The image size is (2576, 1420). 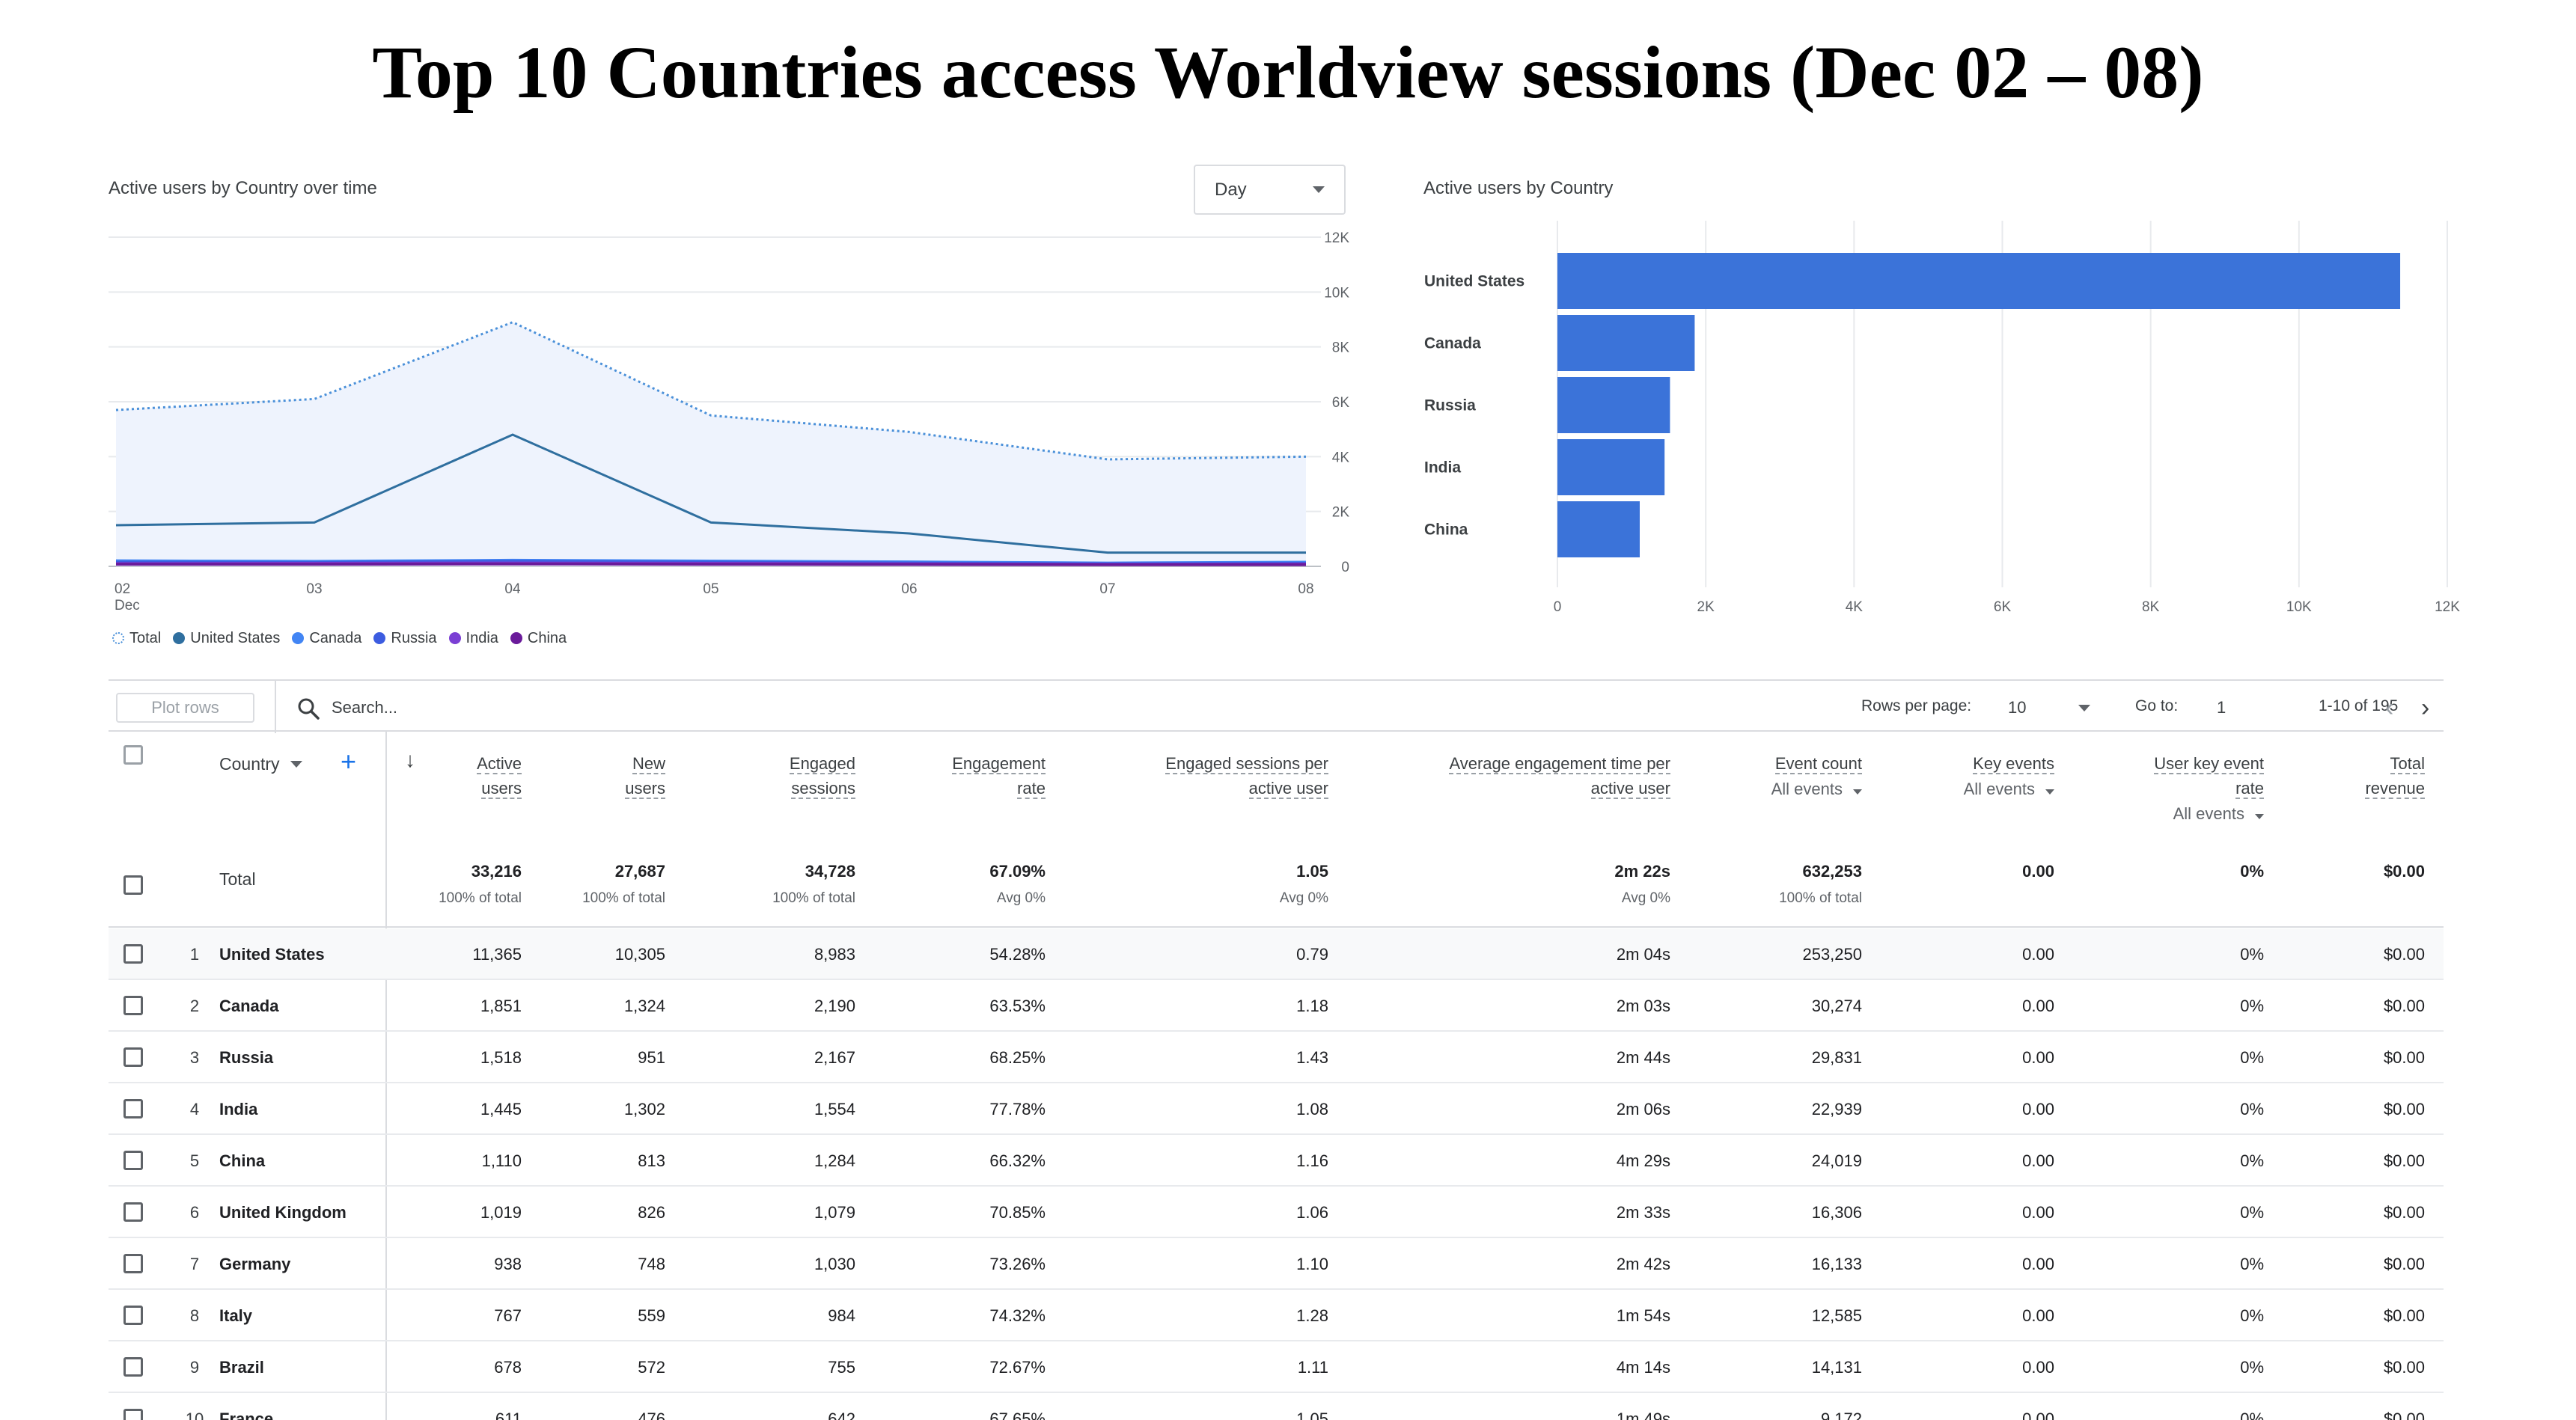 What do you see at coordinates (2252, 1057) in the screenshot?
I see `table-cell: 0%` at bounding box center [2252, 1057].